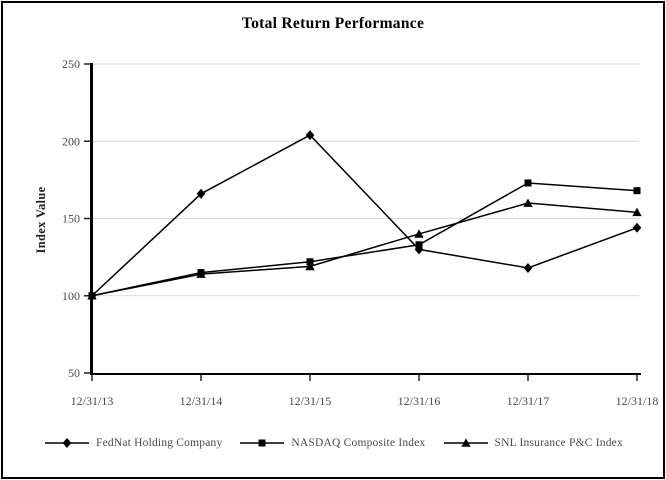 The image size is (666, 480). What do you see at coordinates (92, 401) in the screenshot?
I see `x-tick-label: 12/31/13` at bounding box center [92, 401].